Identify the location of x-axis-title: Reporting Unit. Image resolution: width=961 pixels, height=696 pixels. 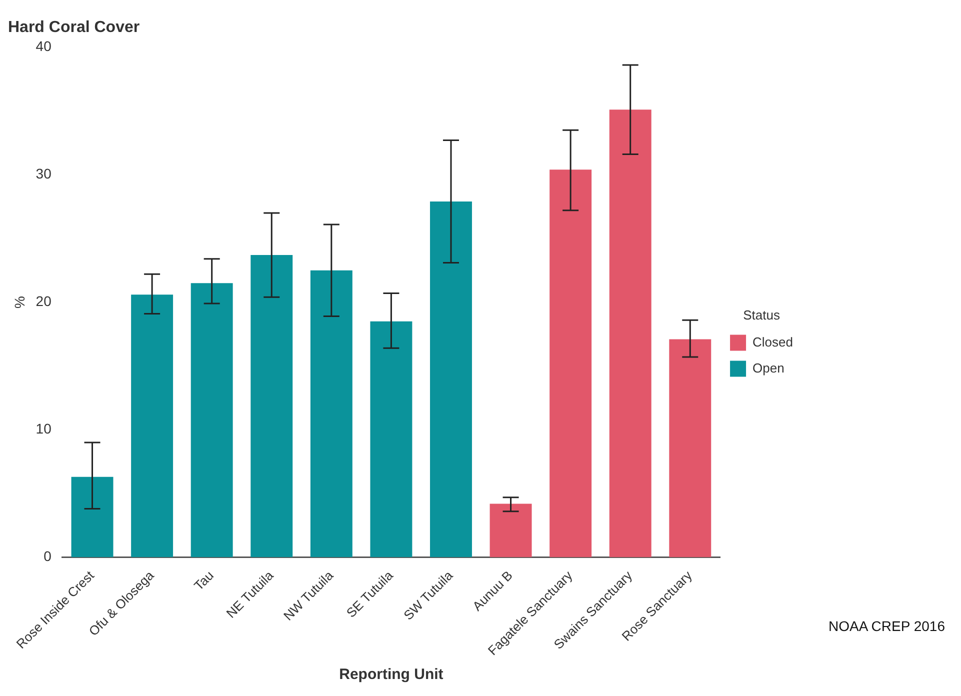
(391, 675).